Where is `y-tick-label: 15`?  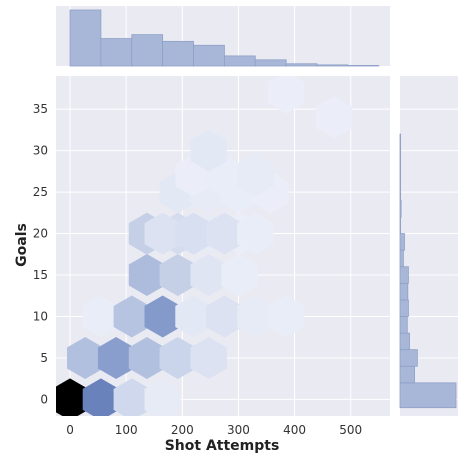
y-tick-label: 15 is located at coordinates (40, 275).